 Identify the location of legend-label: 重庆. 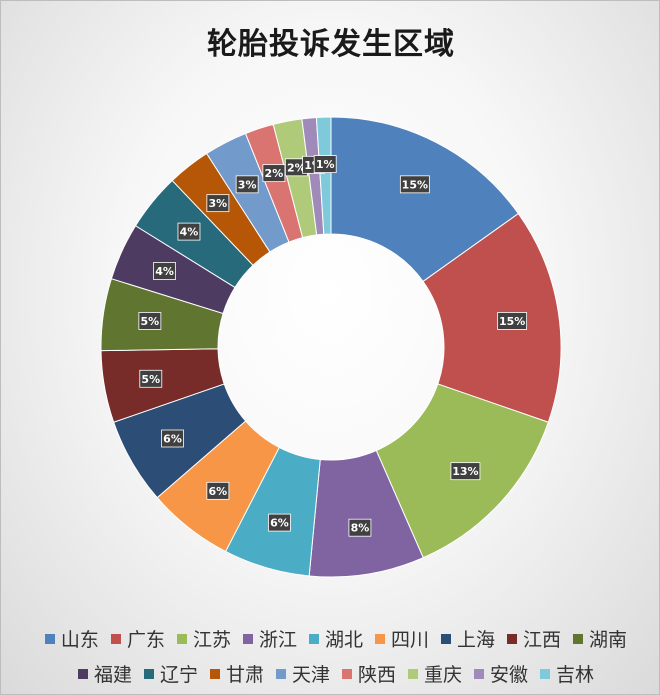
(443, 675).